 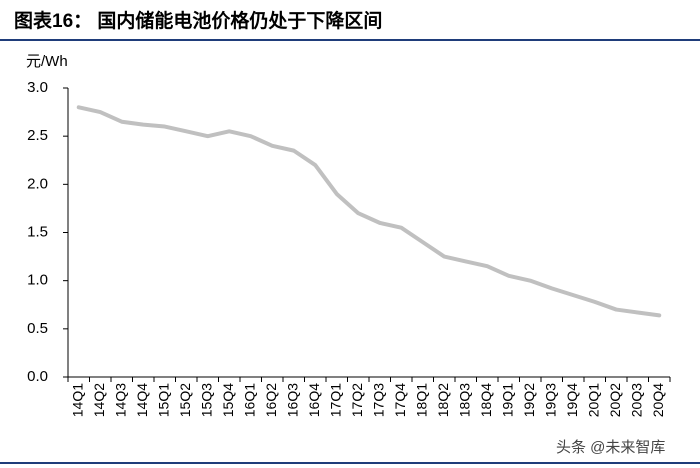 I want to click on x-tick-label: 16Q1, so click(x=249, y=400).